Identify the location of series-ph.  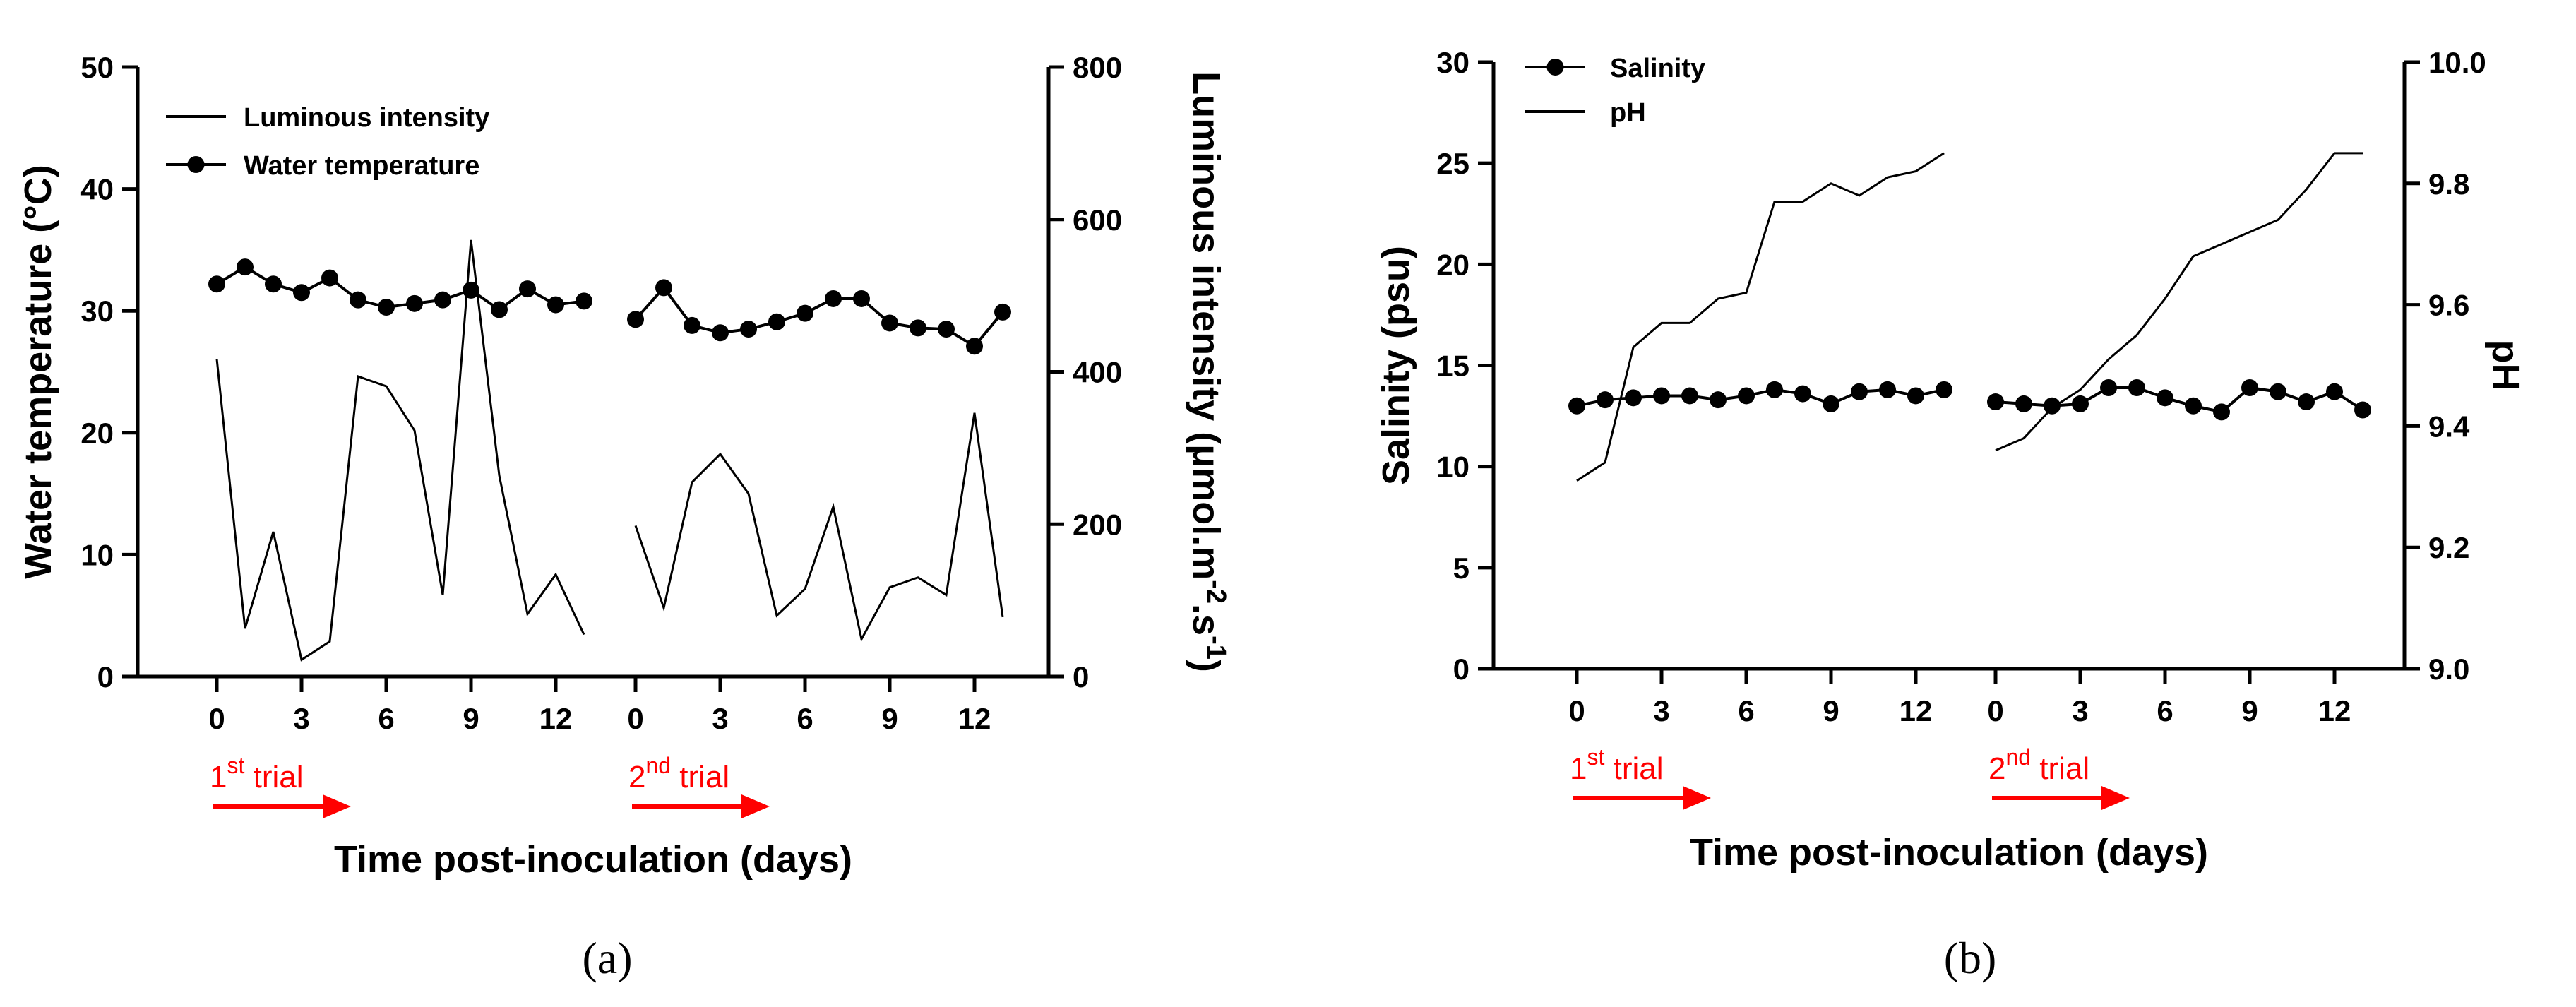
(1969, 317).